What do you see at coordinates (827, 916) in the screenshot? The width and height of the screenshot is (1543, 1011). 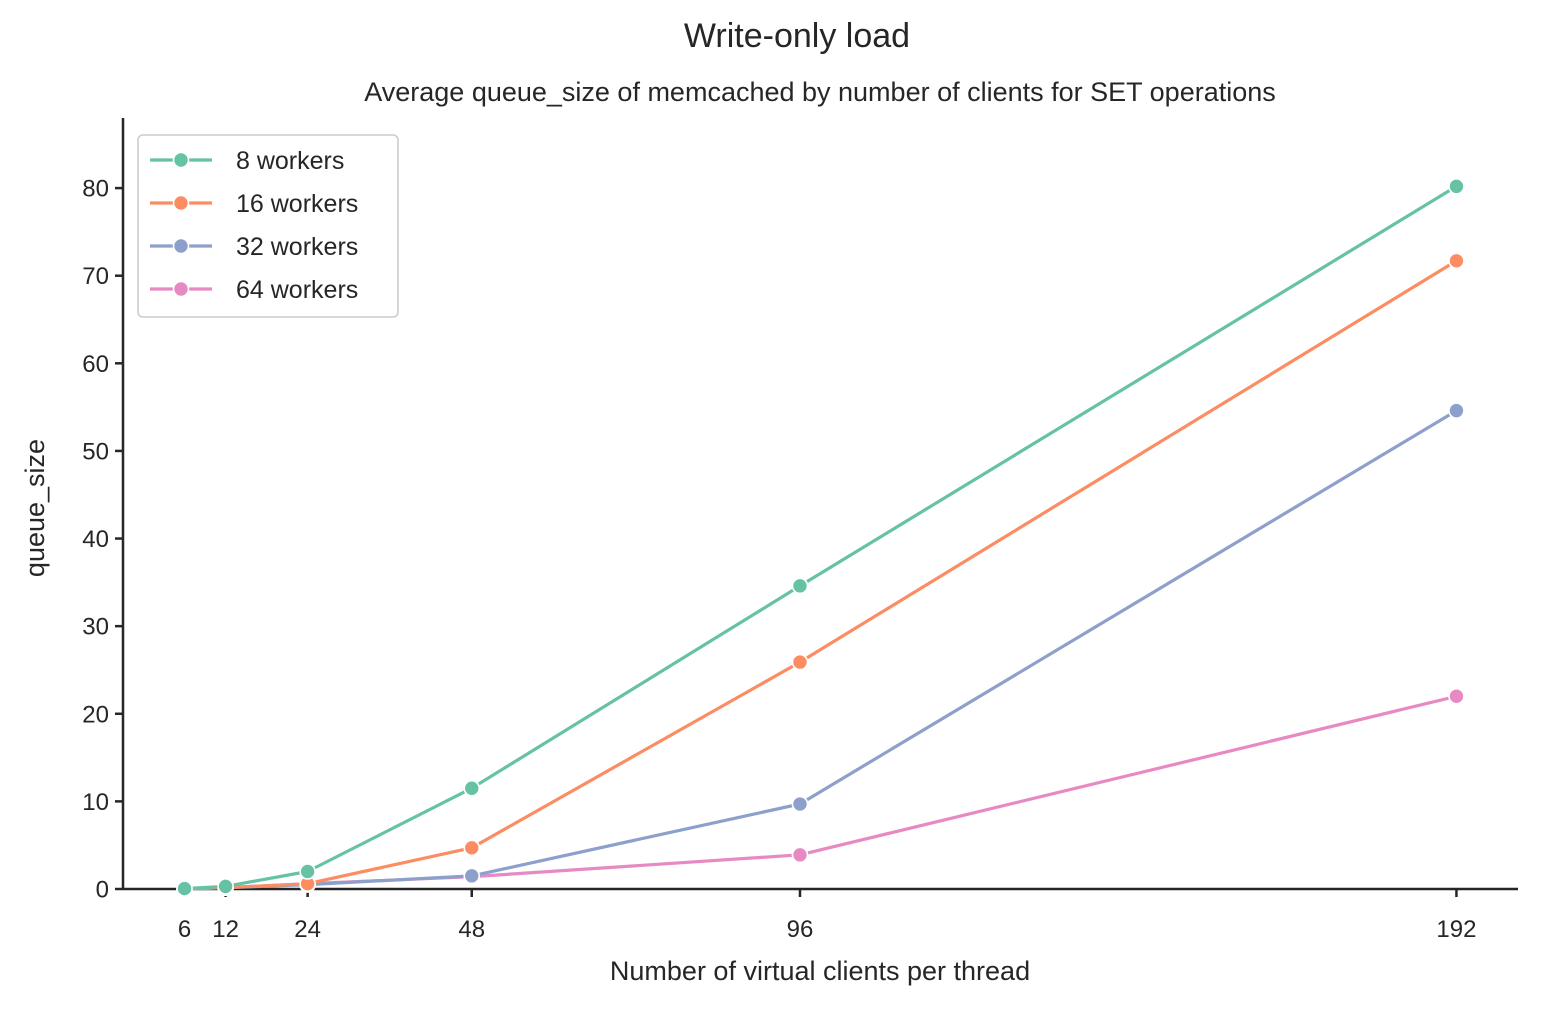 I see `x-ticks: 6 12 24 48 96 192` at bounding box center [827, 916].